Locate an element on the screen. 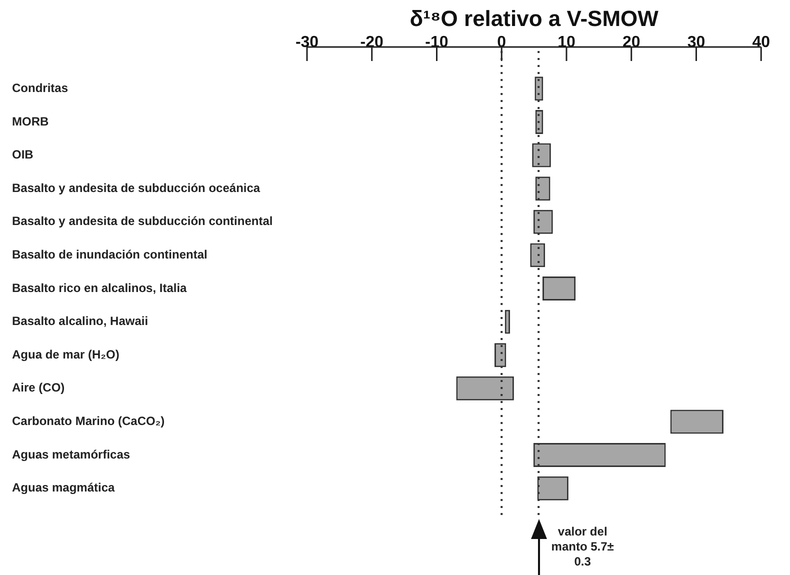 Image resolution: width=790 pixels, height=575 pixels. y-tick-label: Aguas metamórficas is located at coordinates (71, 454).